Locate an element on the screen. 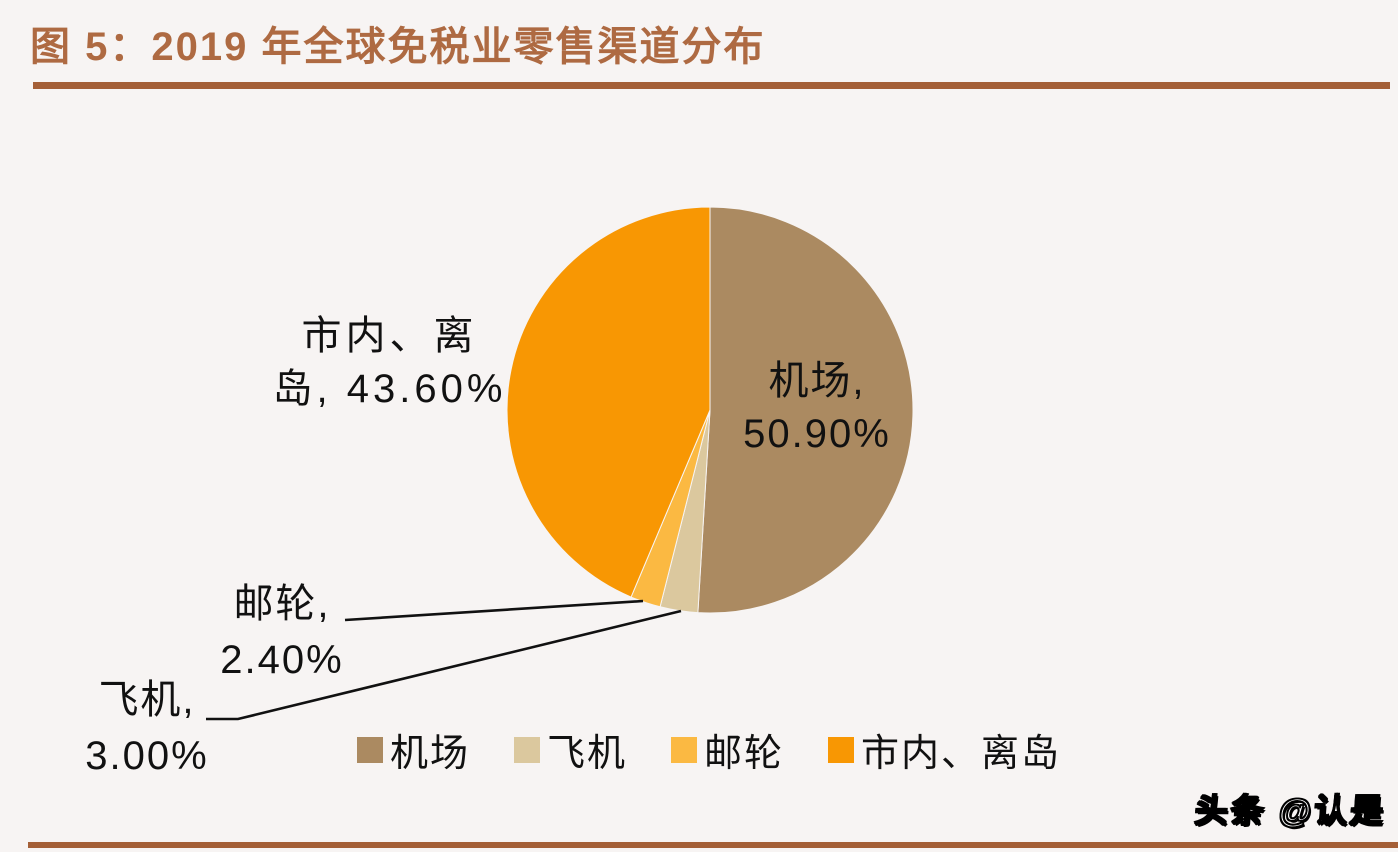 The image size is (1398, 852). slice-label-plane-line2: 3.00% is located at coordinates (147, 756).